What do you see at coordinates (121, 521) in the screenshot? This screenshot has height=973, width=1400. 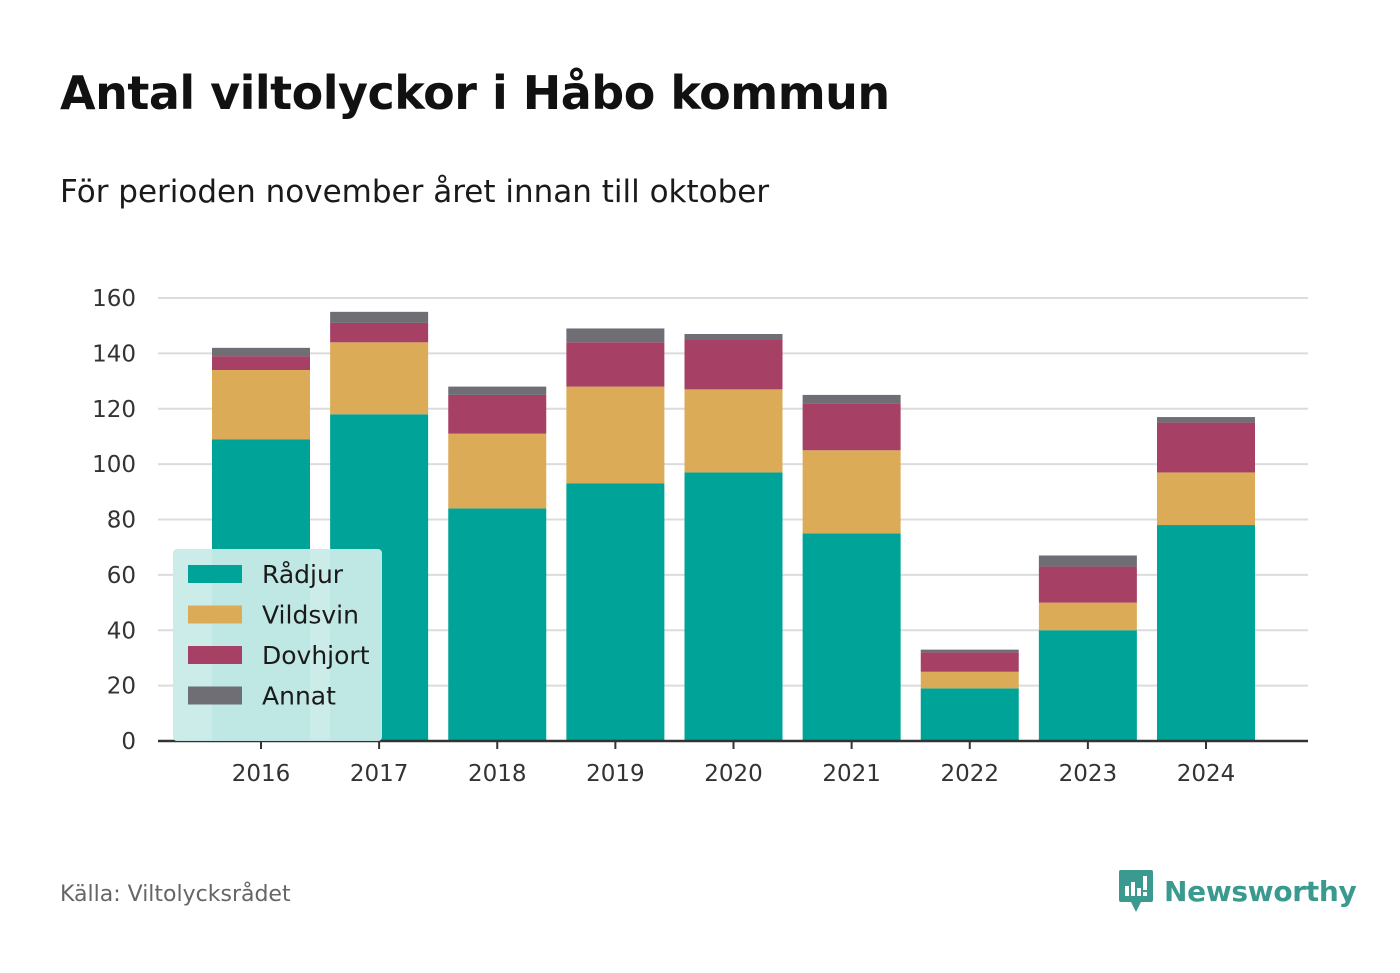 I see `y-tick-label: 80` at bounding box center [121, 521].